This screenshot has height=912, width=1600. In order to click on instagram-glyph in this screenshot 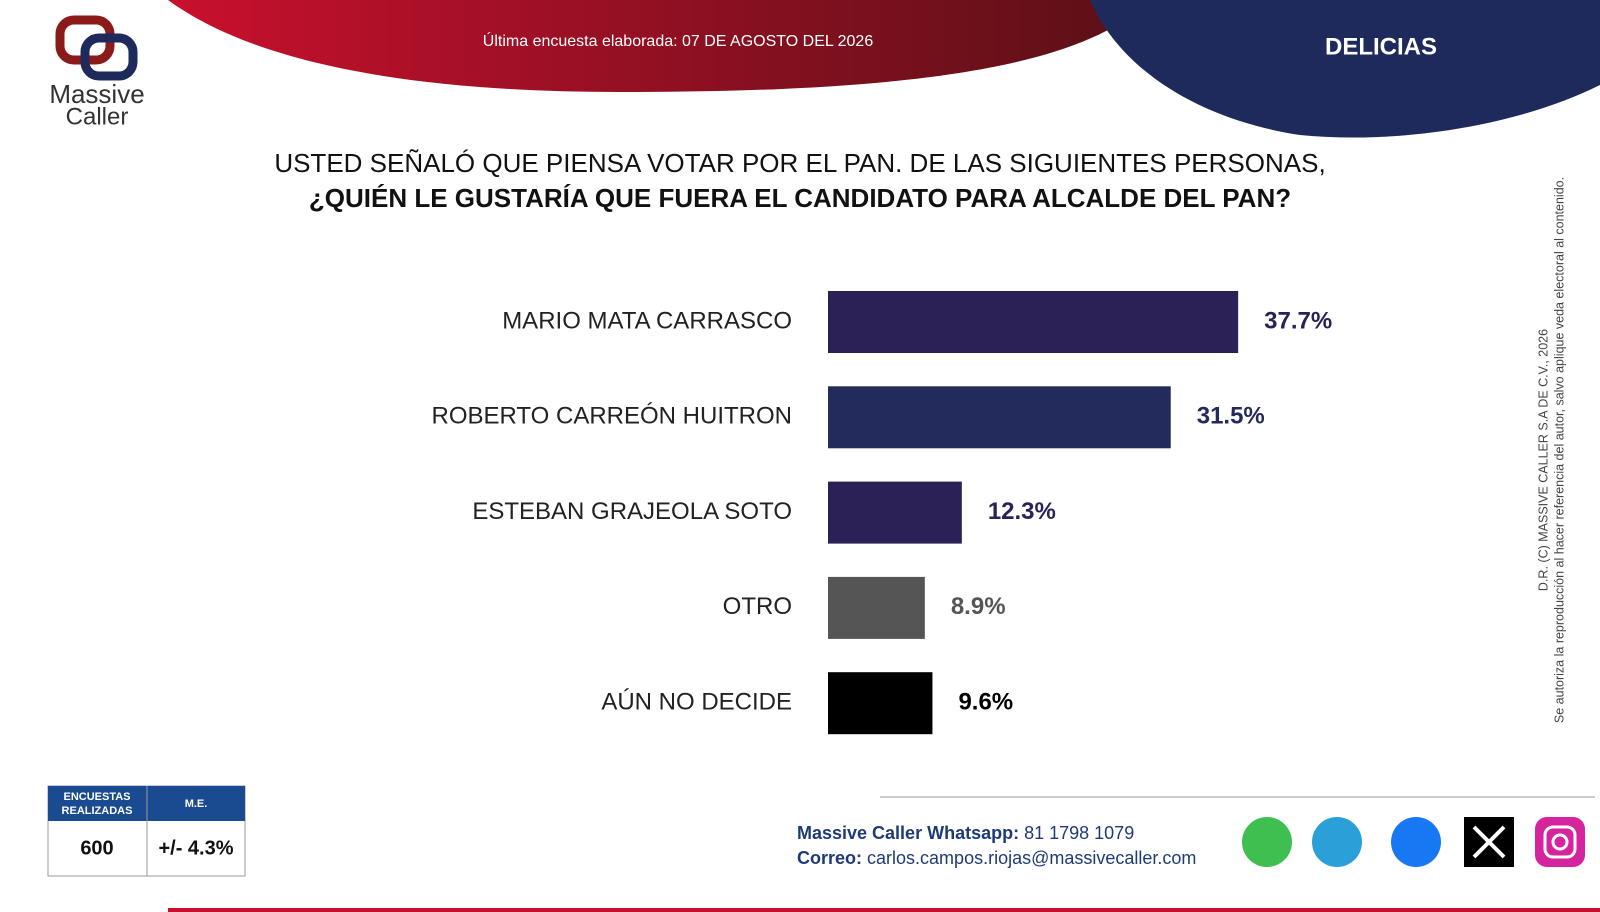, I will do `click(1560, 842)`.